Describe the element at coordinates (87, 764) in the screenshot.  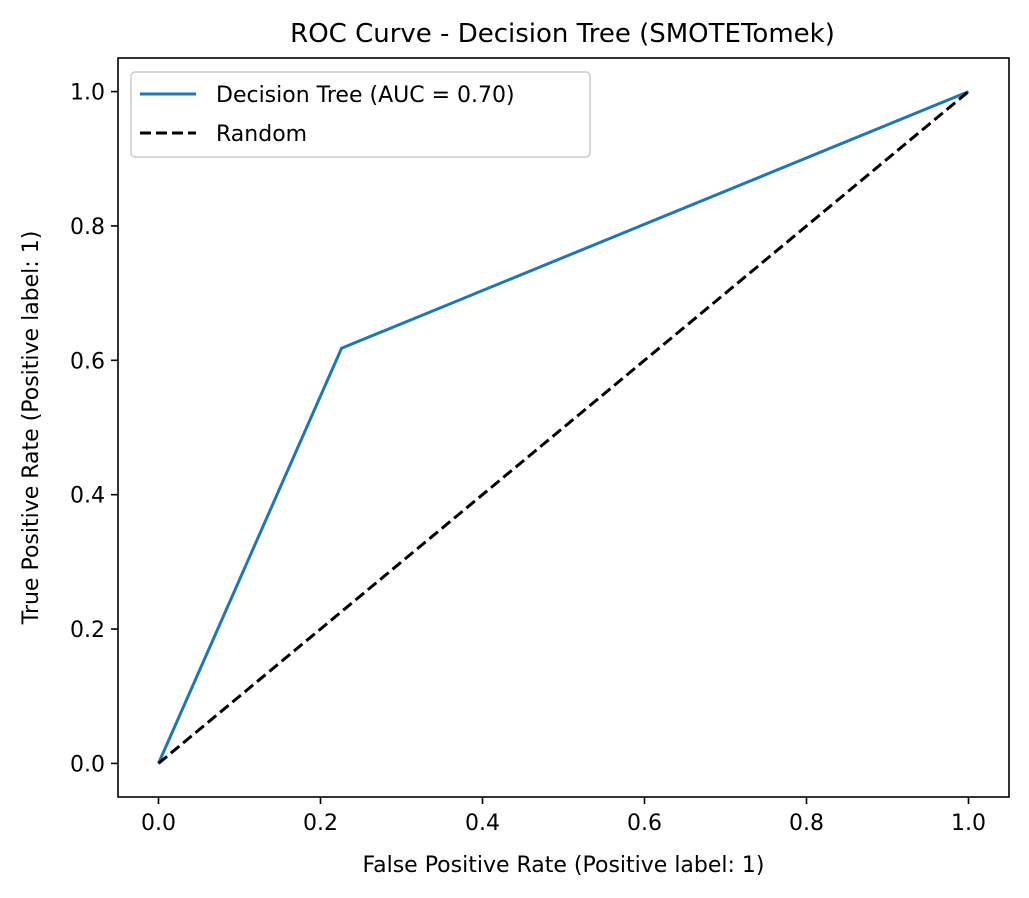
I see `y-tick-label: 0.0` at that location.